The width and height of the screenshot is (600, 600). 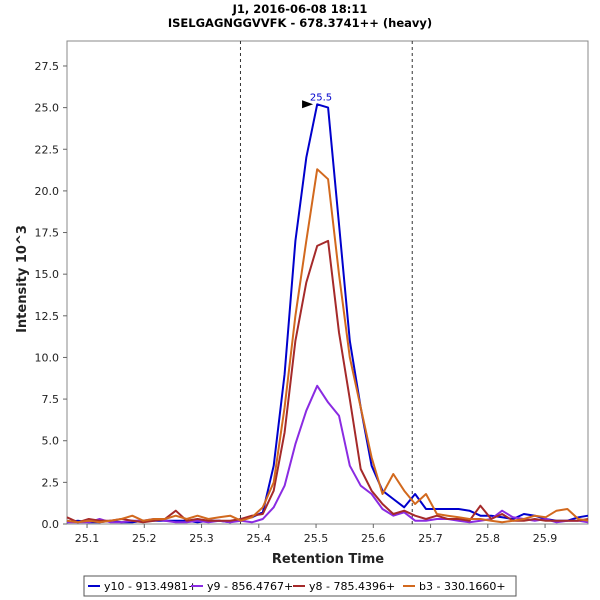 I want to click on legend-item-1: y10 - 913.4981+, so click(x=142, y=586).